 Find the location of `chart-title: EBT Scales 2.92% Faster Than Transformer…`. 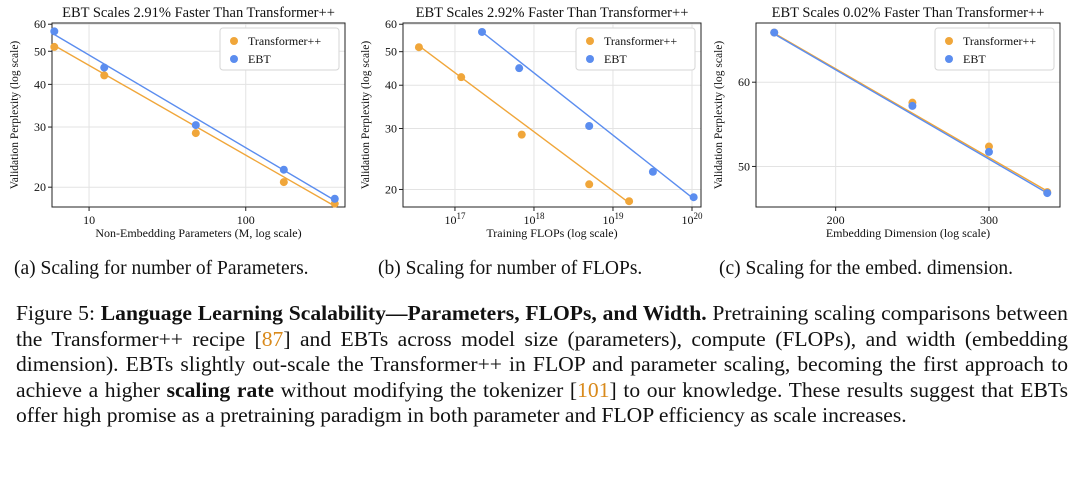

chart-title: EBT Scales 2.92% Faster Than Transformer… is located at coordinates (552, 13).